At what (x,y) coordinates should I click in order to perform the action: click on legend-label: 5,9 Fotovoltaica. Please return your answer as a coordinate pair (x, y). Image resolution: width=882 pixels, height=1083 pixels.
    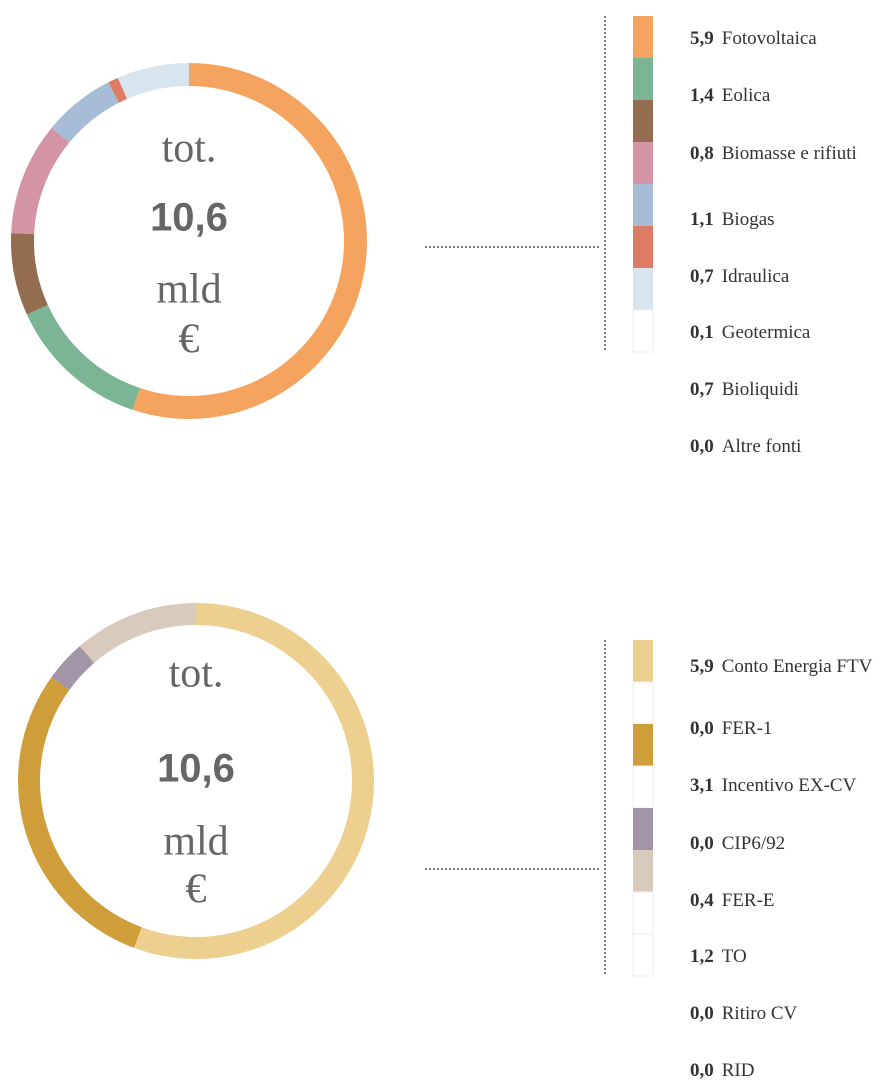
    Looking at the image, I should click on (753, 38).